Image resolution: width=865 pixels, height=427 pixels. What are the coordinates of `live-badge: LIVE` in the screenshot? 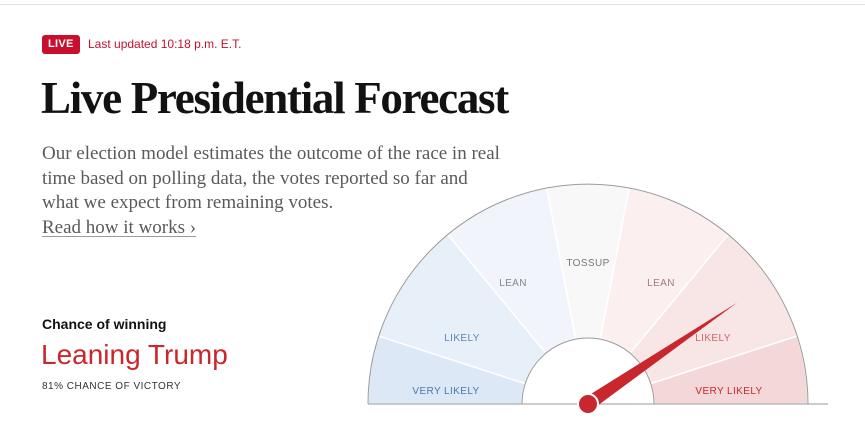 It's located at (61, 44).